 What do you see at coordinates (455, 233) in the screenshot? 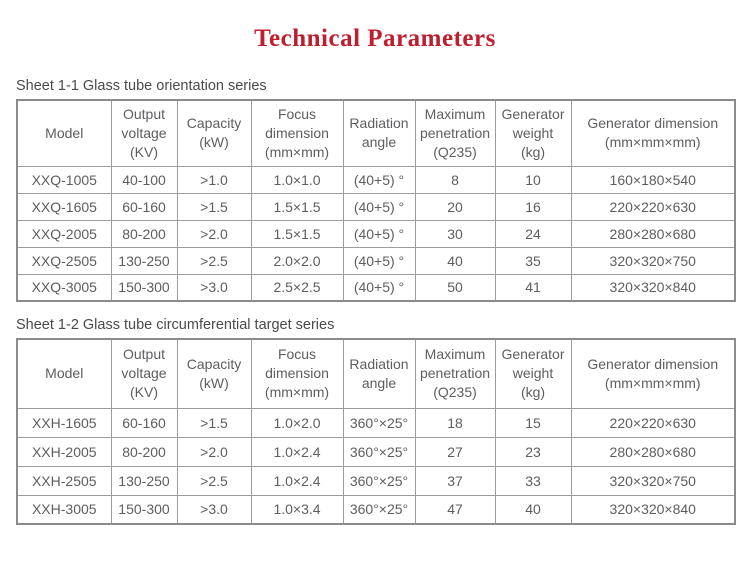
I see `table-cell: 30` at bounding box center [455, 233].